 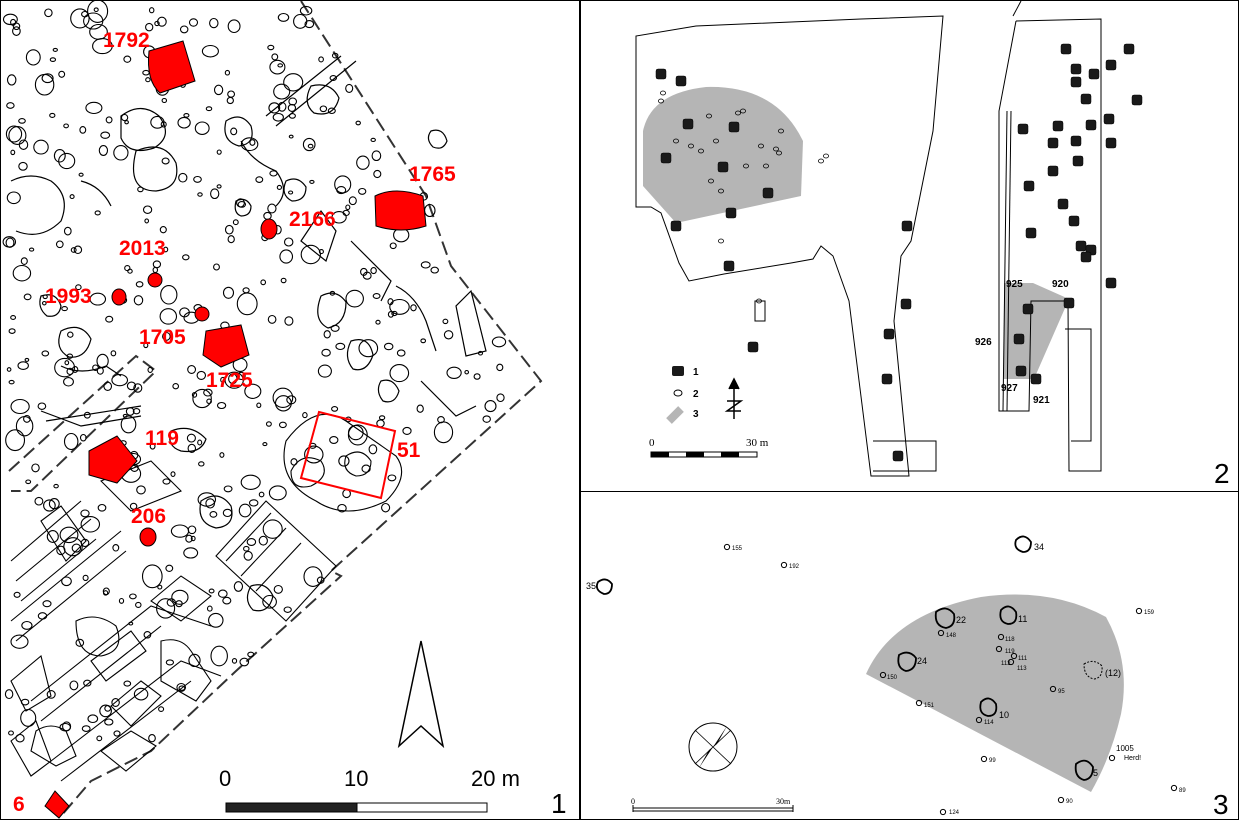 What do you see at coordinates (1010, 652) in the screenshot?
I see `label-119: 119` at bounding box center [1010, 652].